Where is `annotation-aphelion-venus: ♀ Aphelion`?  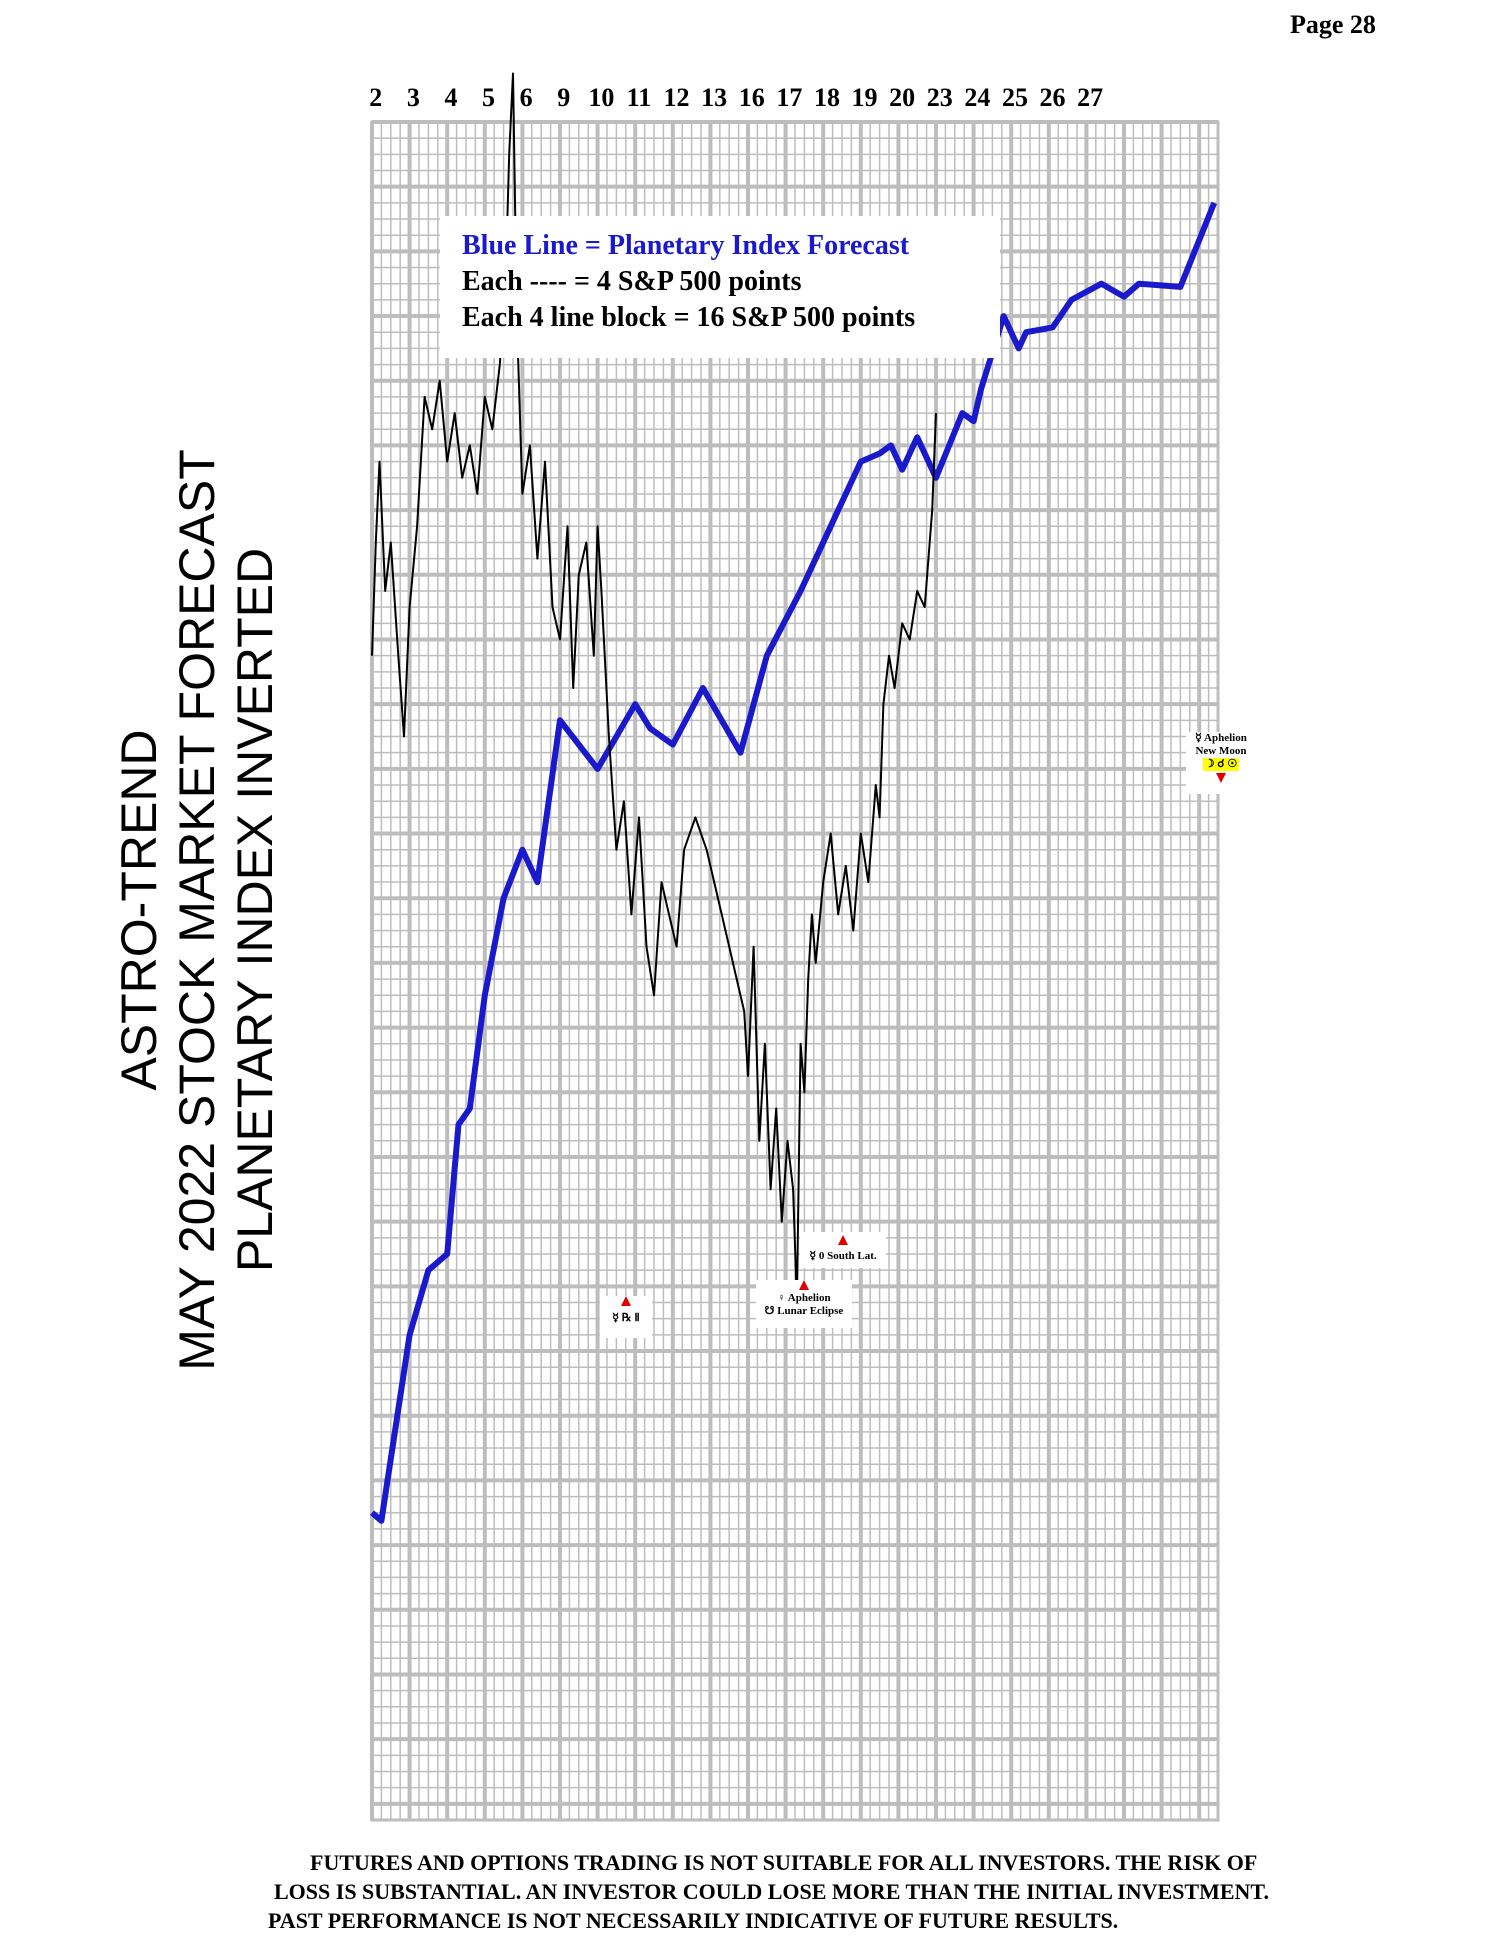 annotation-aphelion-venus: ♀ Aphelion is located at coordinates (804, 1298).